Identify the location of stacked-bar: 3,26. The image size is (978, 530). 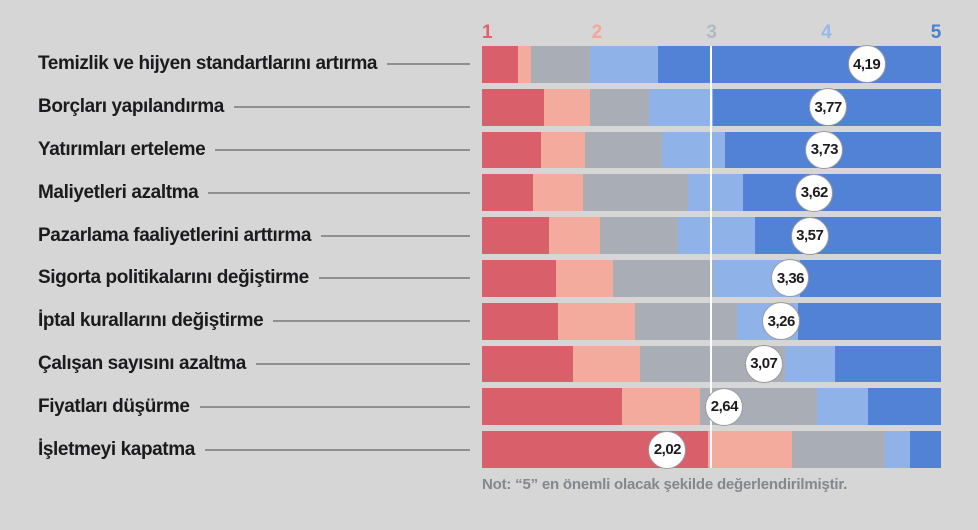
(711, 321).